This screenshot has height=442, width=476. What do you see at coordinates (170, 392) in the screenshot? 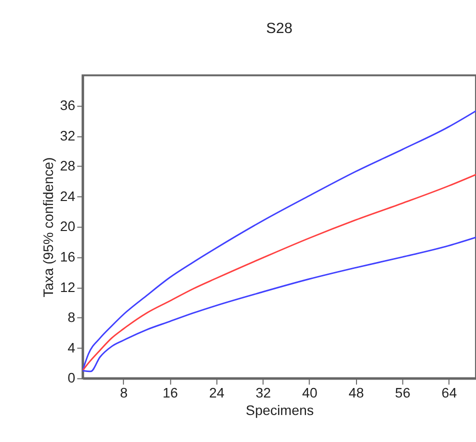
I see `x-tick-label: 16` at bounding box center [170, 392].